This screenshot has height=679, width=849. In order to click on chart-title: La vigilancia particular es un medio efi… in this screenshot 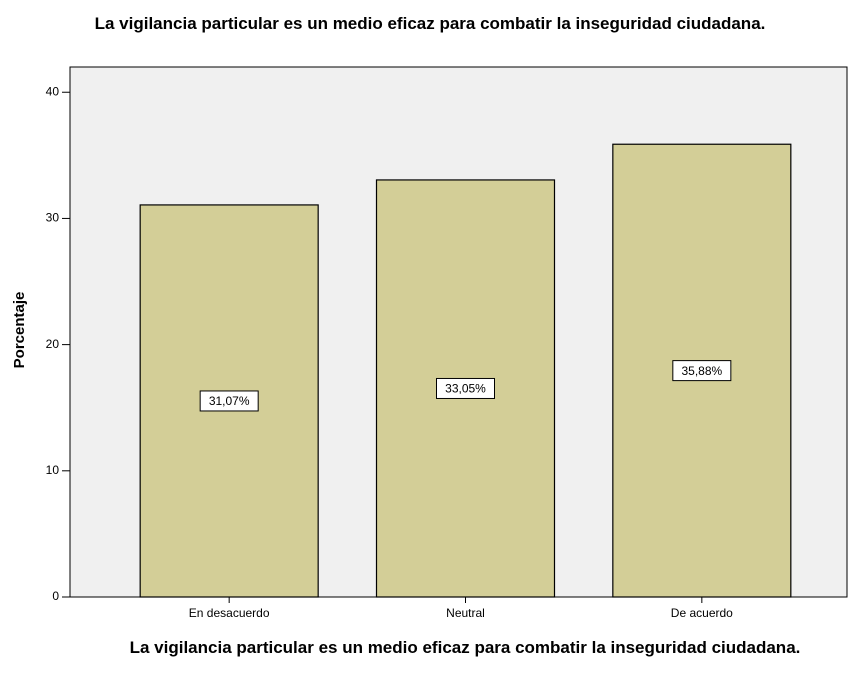, I will do `click(430, 23)`.